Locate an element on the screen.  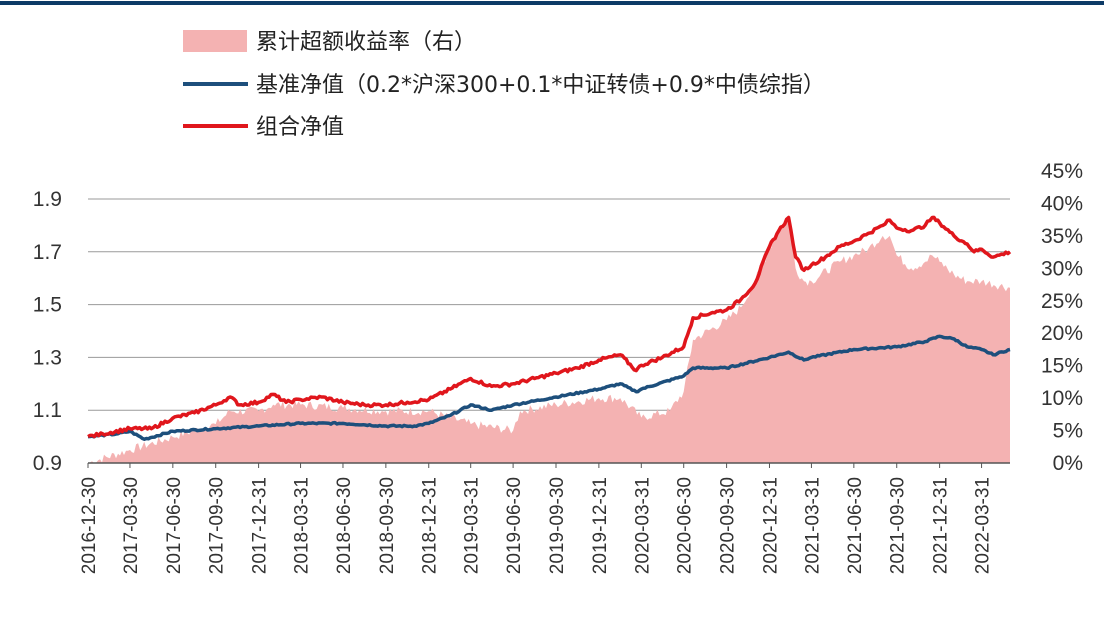
y-right-tick-label: 0% is located at coordinates (1068, 463).